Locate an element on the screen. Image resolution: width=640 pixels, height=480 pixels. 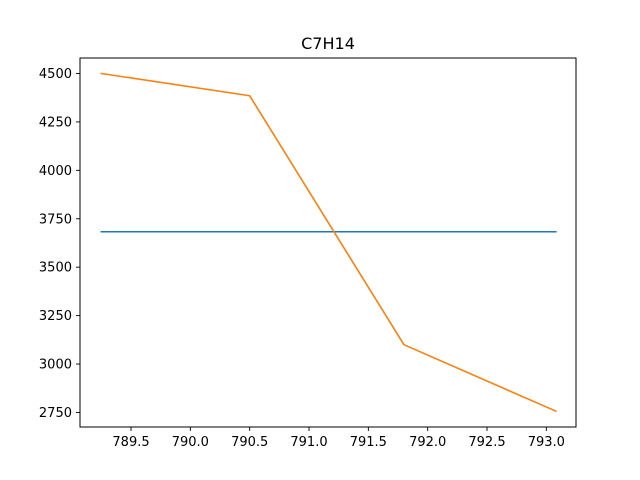
x-tick-label: 793.0 is located at coordinates (546, 442).